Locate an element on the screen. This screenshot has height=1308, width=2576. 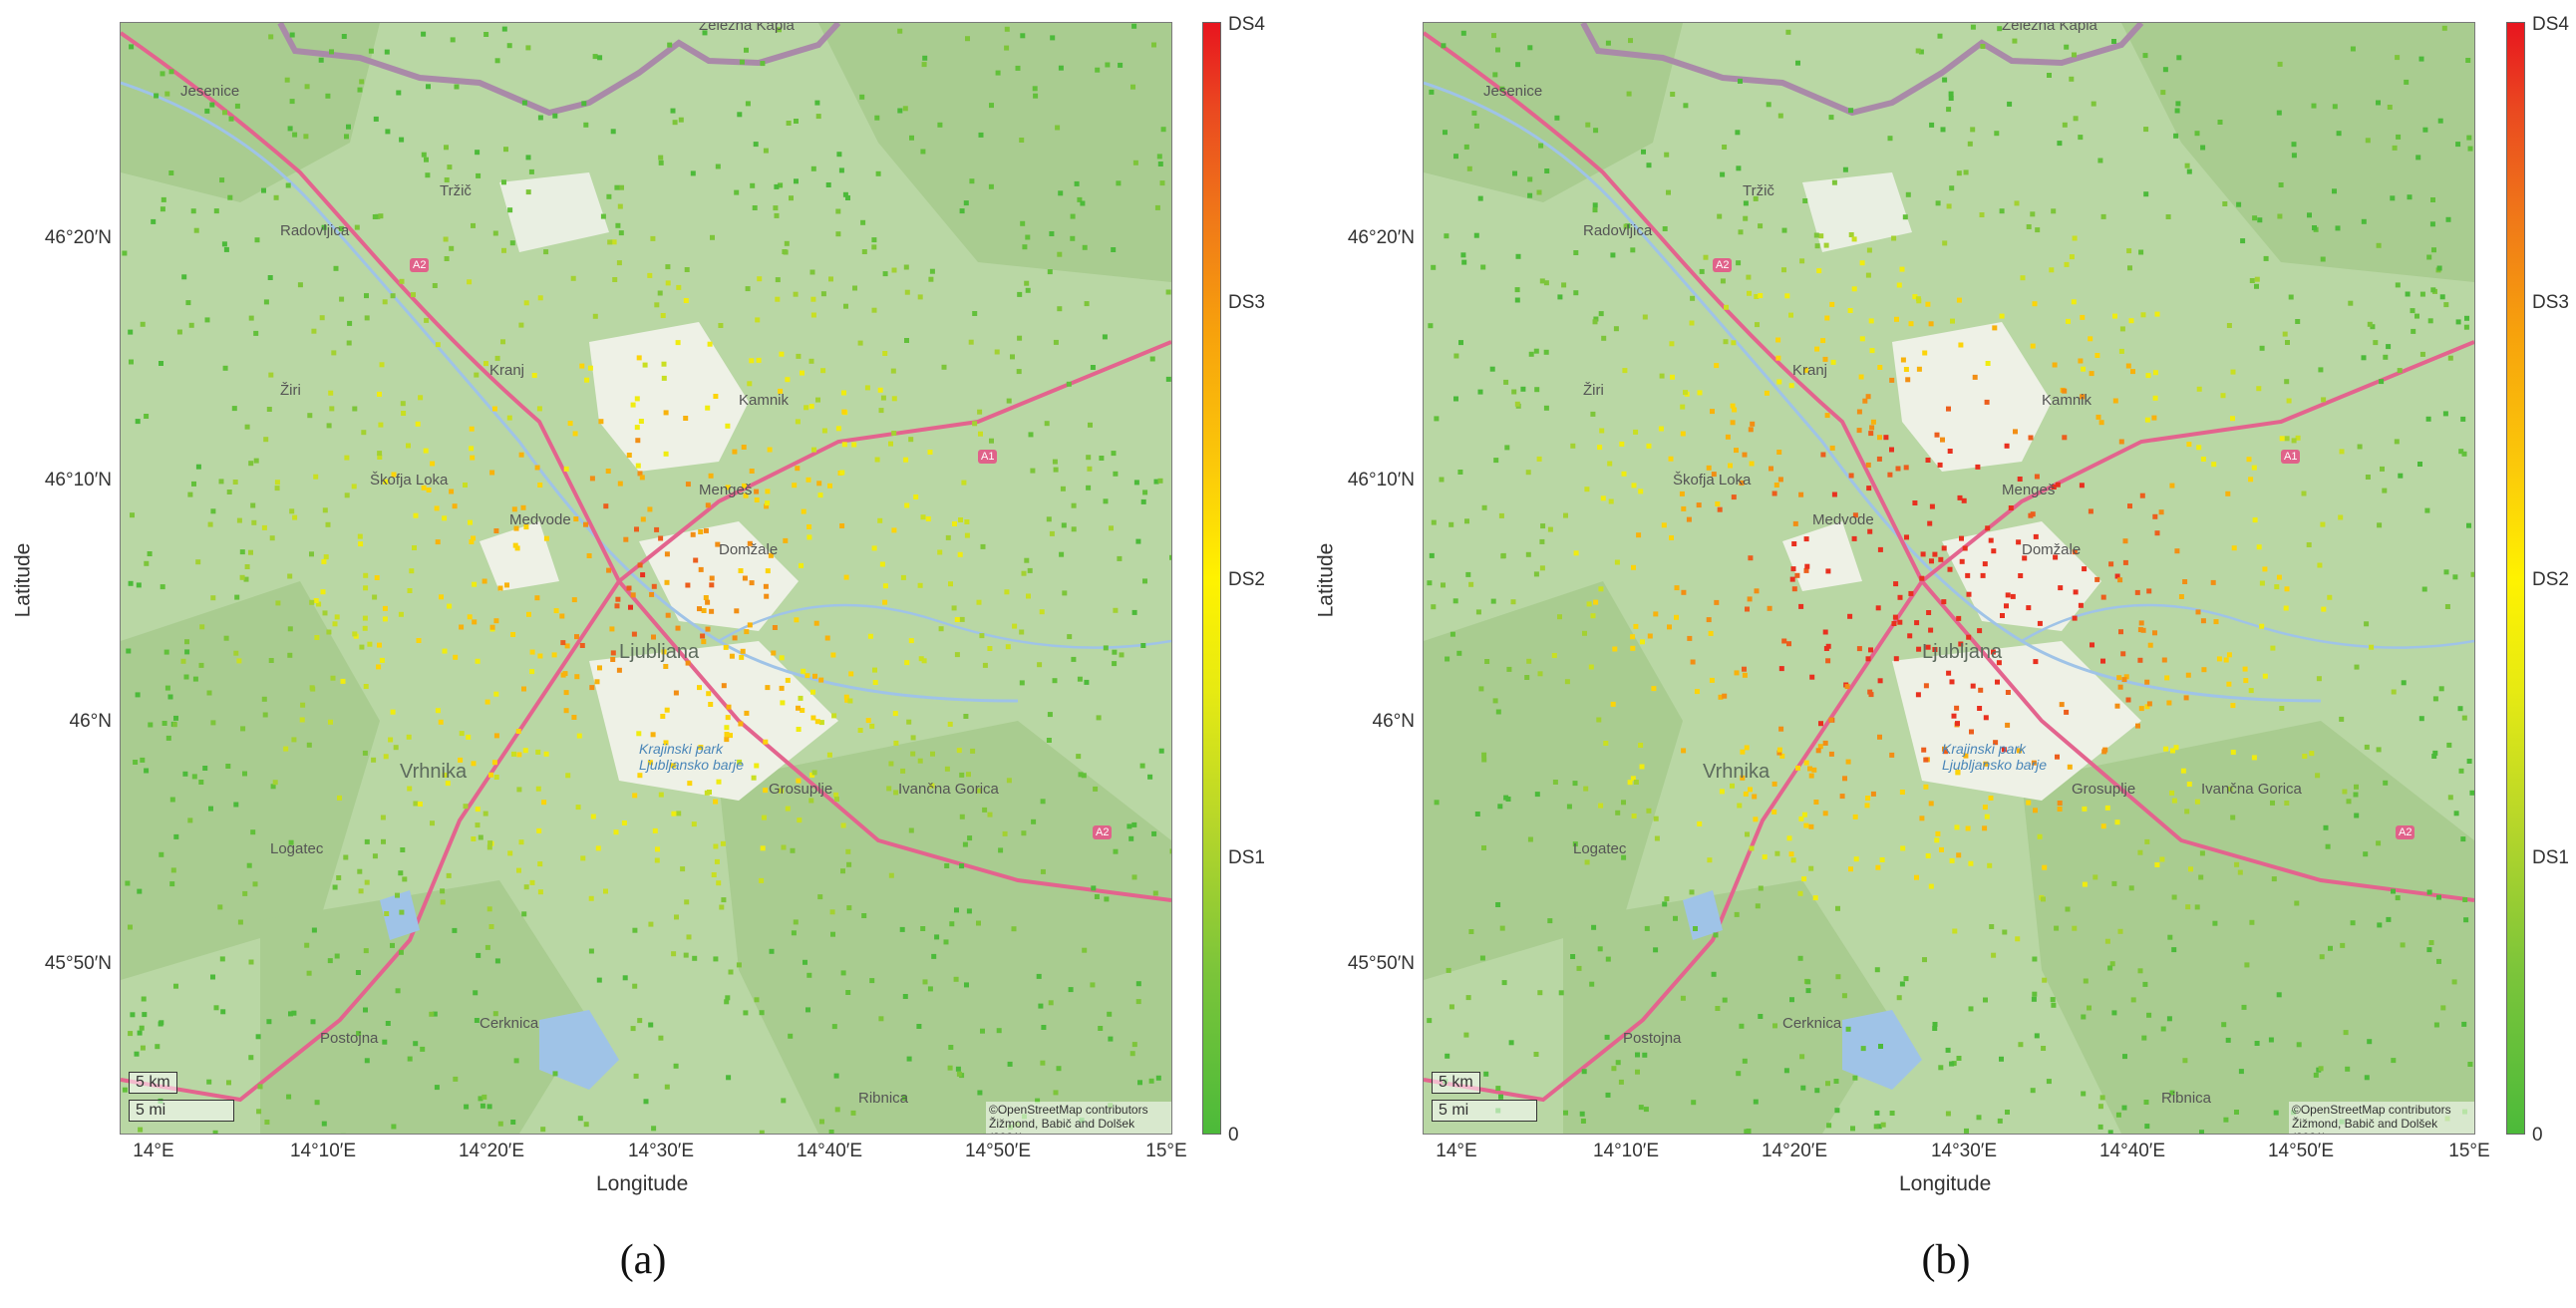
colorbar-tick-ds2-b: DS2 is located at coordinates (2550, 579).